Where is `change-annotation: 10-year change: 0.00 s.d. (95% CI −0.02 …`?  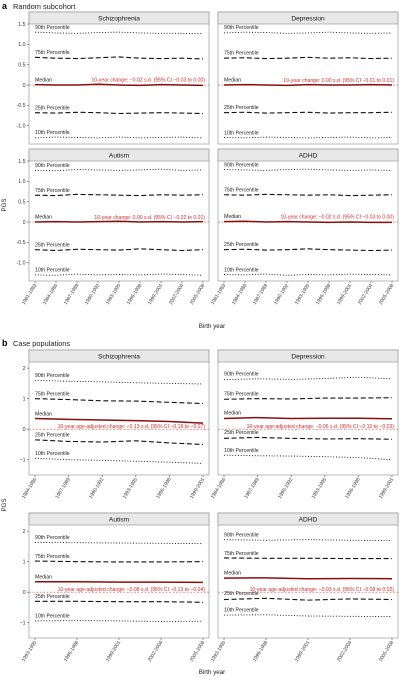 change-annotation: 10-year change: 0.00 s.d. (95% CI −0.02 … is located at coordinates (149, 218).